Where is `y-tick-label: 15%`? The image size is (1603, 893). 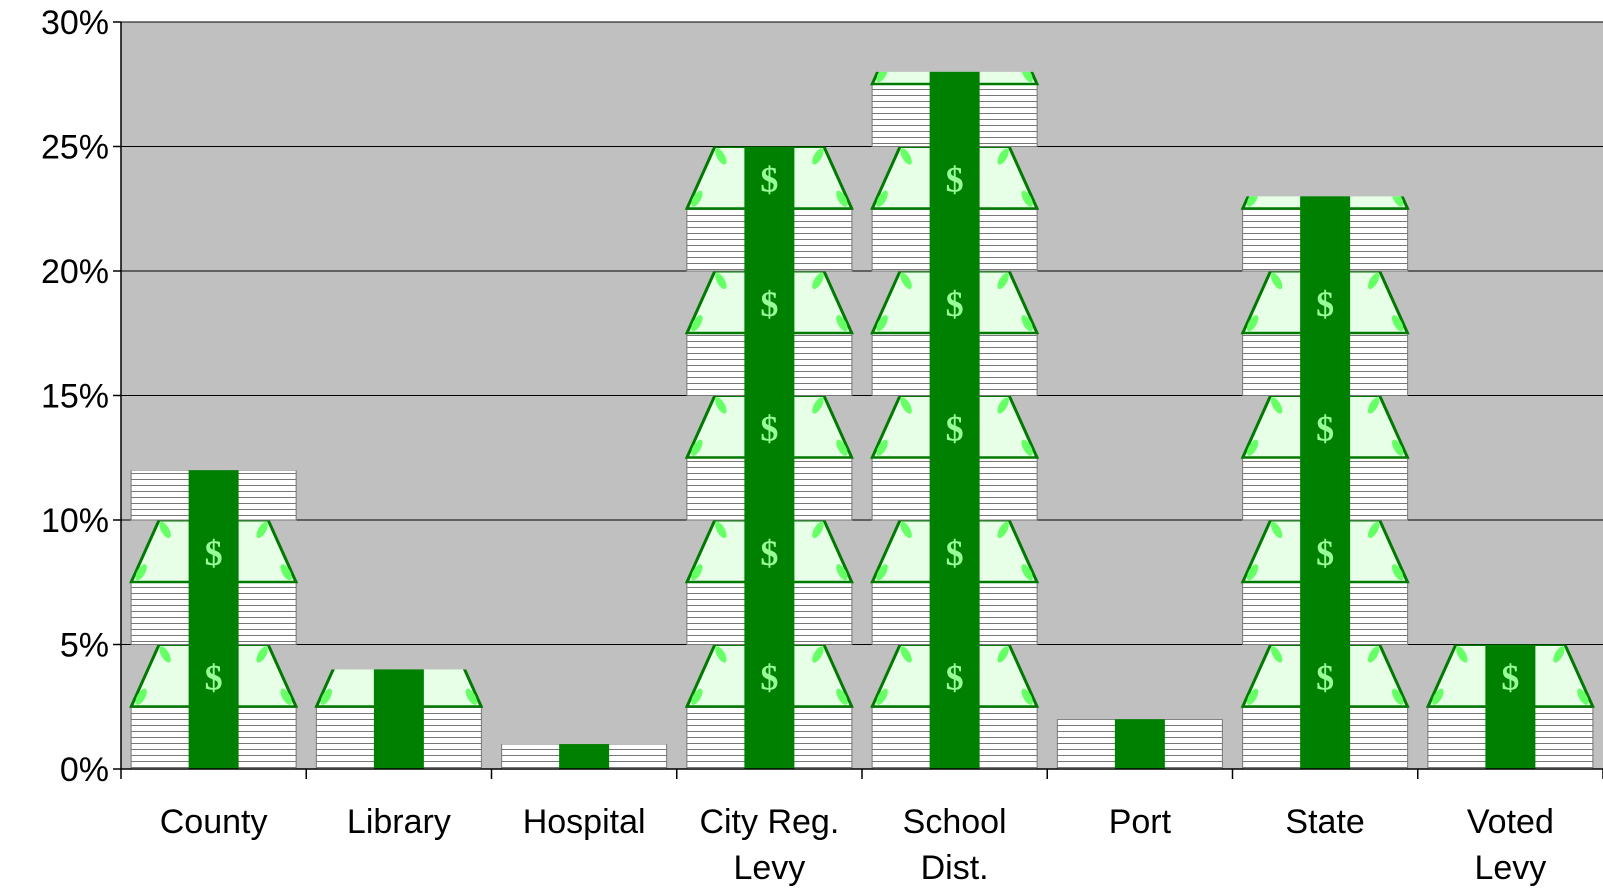 y-tick-label: 15% is located at coordinates (75, 397).